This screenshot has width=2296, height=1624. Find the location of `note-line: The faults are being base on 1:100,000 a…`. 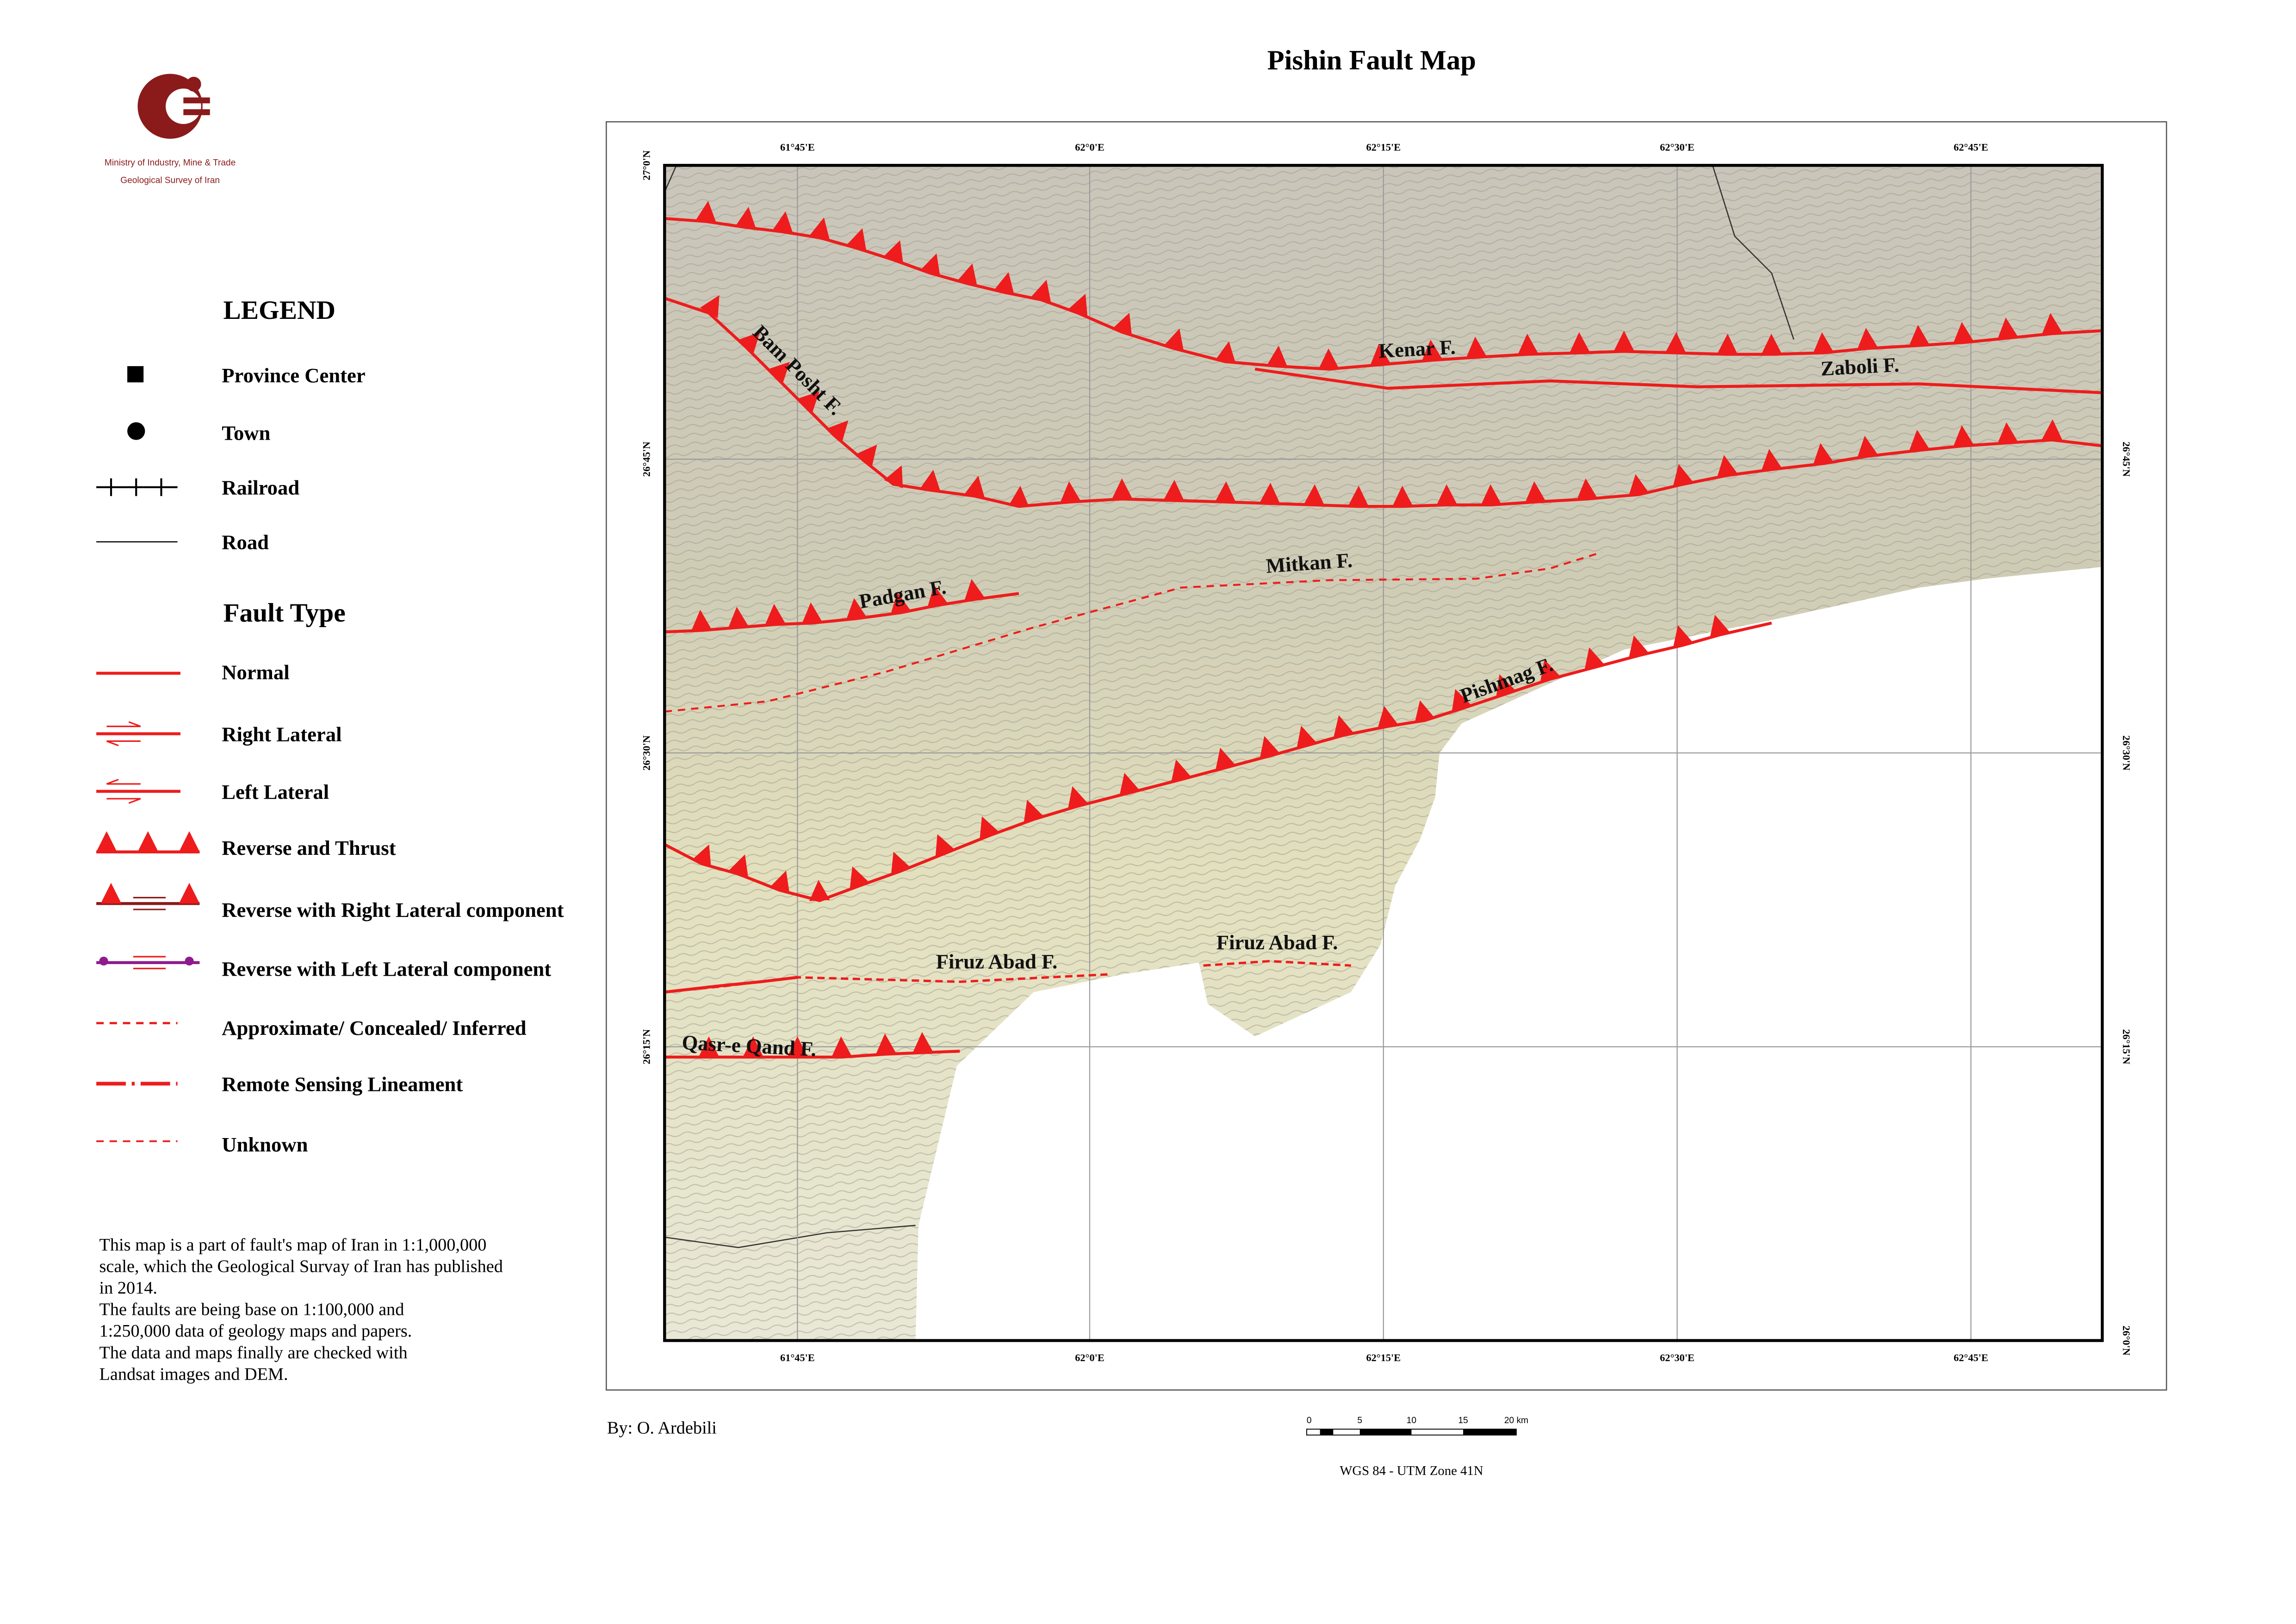

note-line: The faults are being base on 1:100,000 a… is located at coordinates (252, 1309).